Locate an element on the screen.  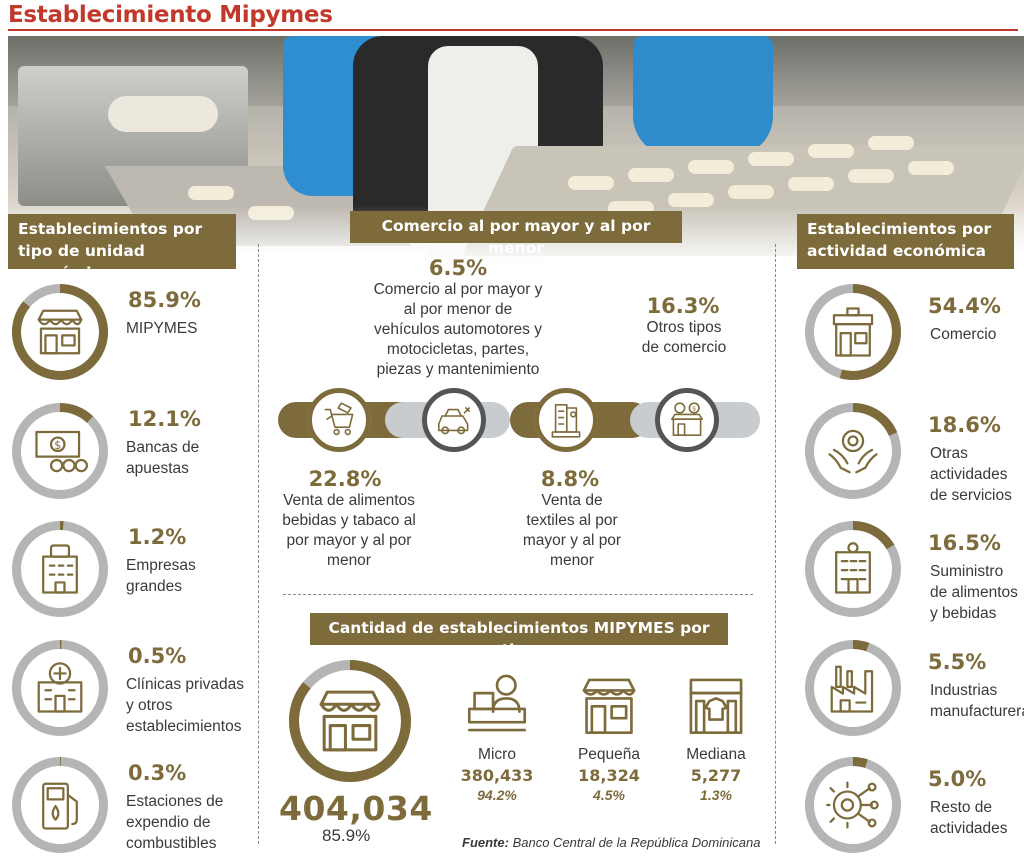
office-building-icon is located at coordinates (60, 569).